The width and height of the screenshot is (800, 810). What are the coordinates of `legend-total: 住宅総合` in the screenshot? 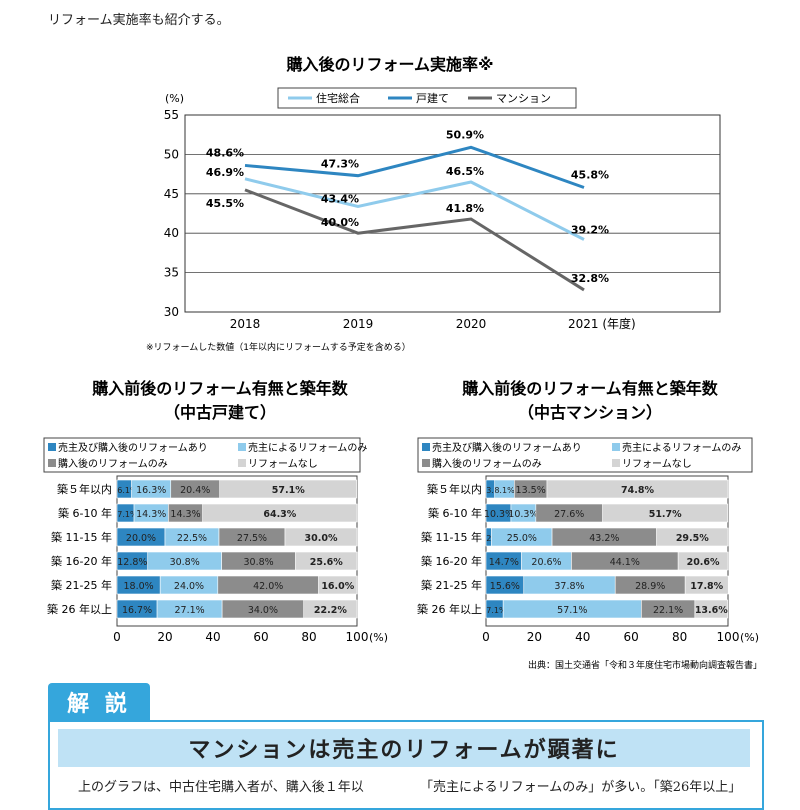 It's located at (338, 98).